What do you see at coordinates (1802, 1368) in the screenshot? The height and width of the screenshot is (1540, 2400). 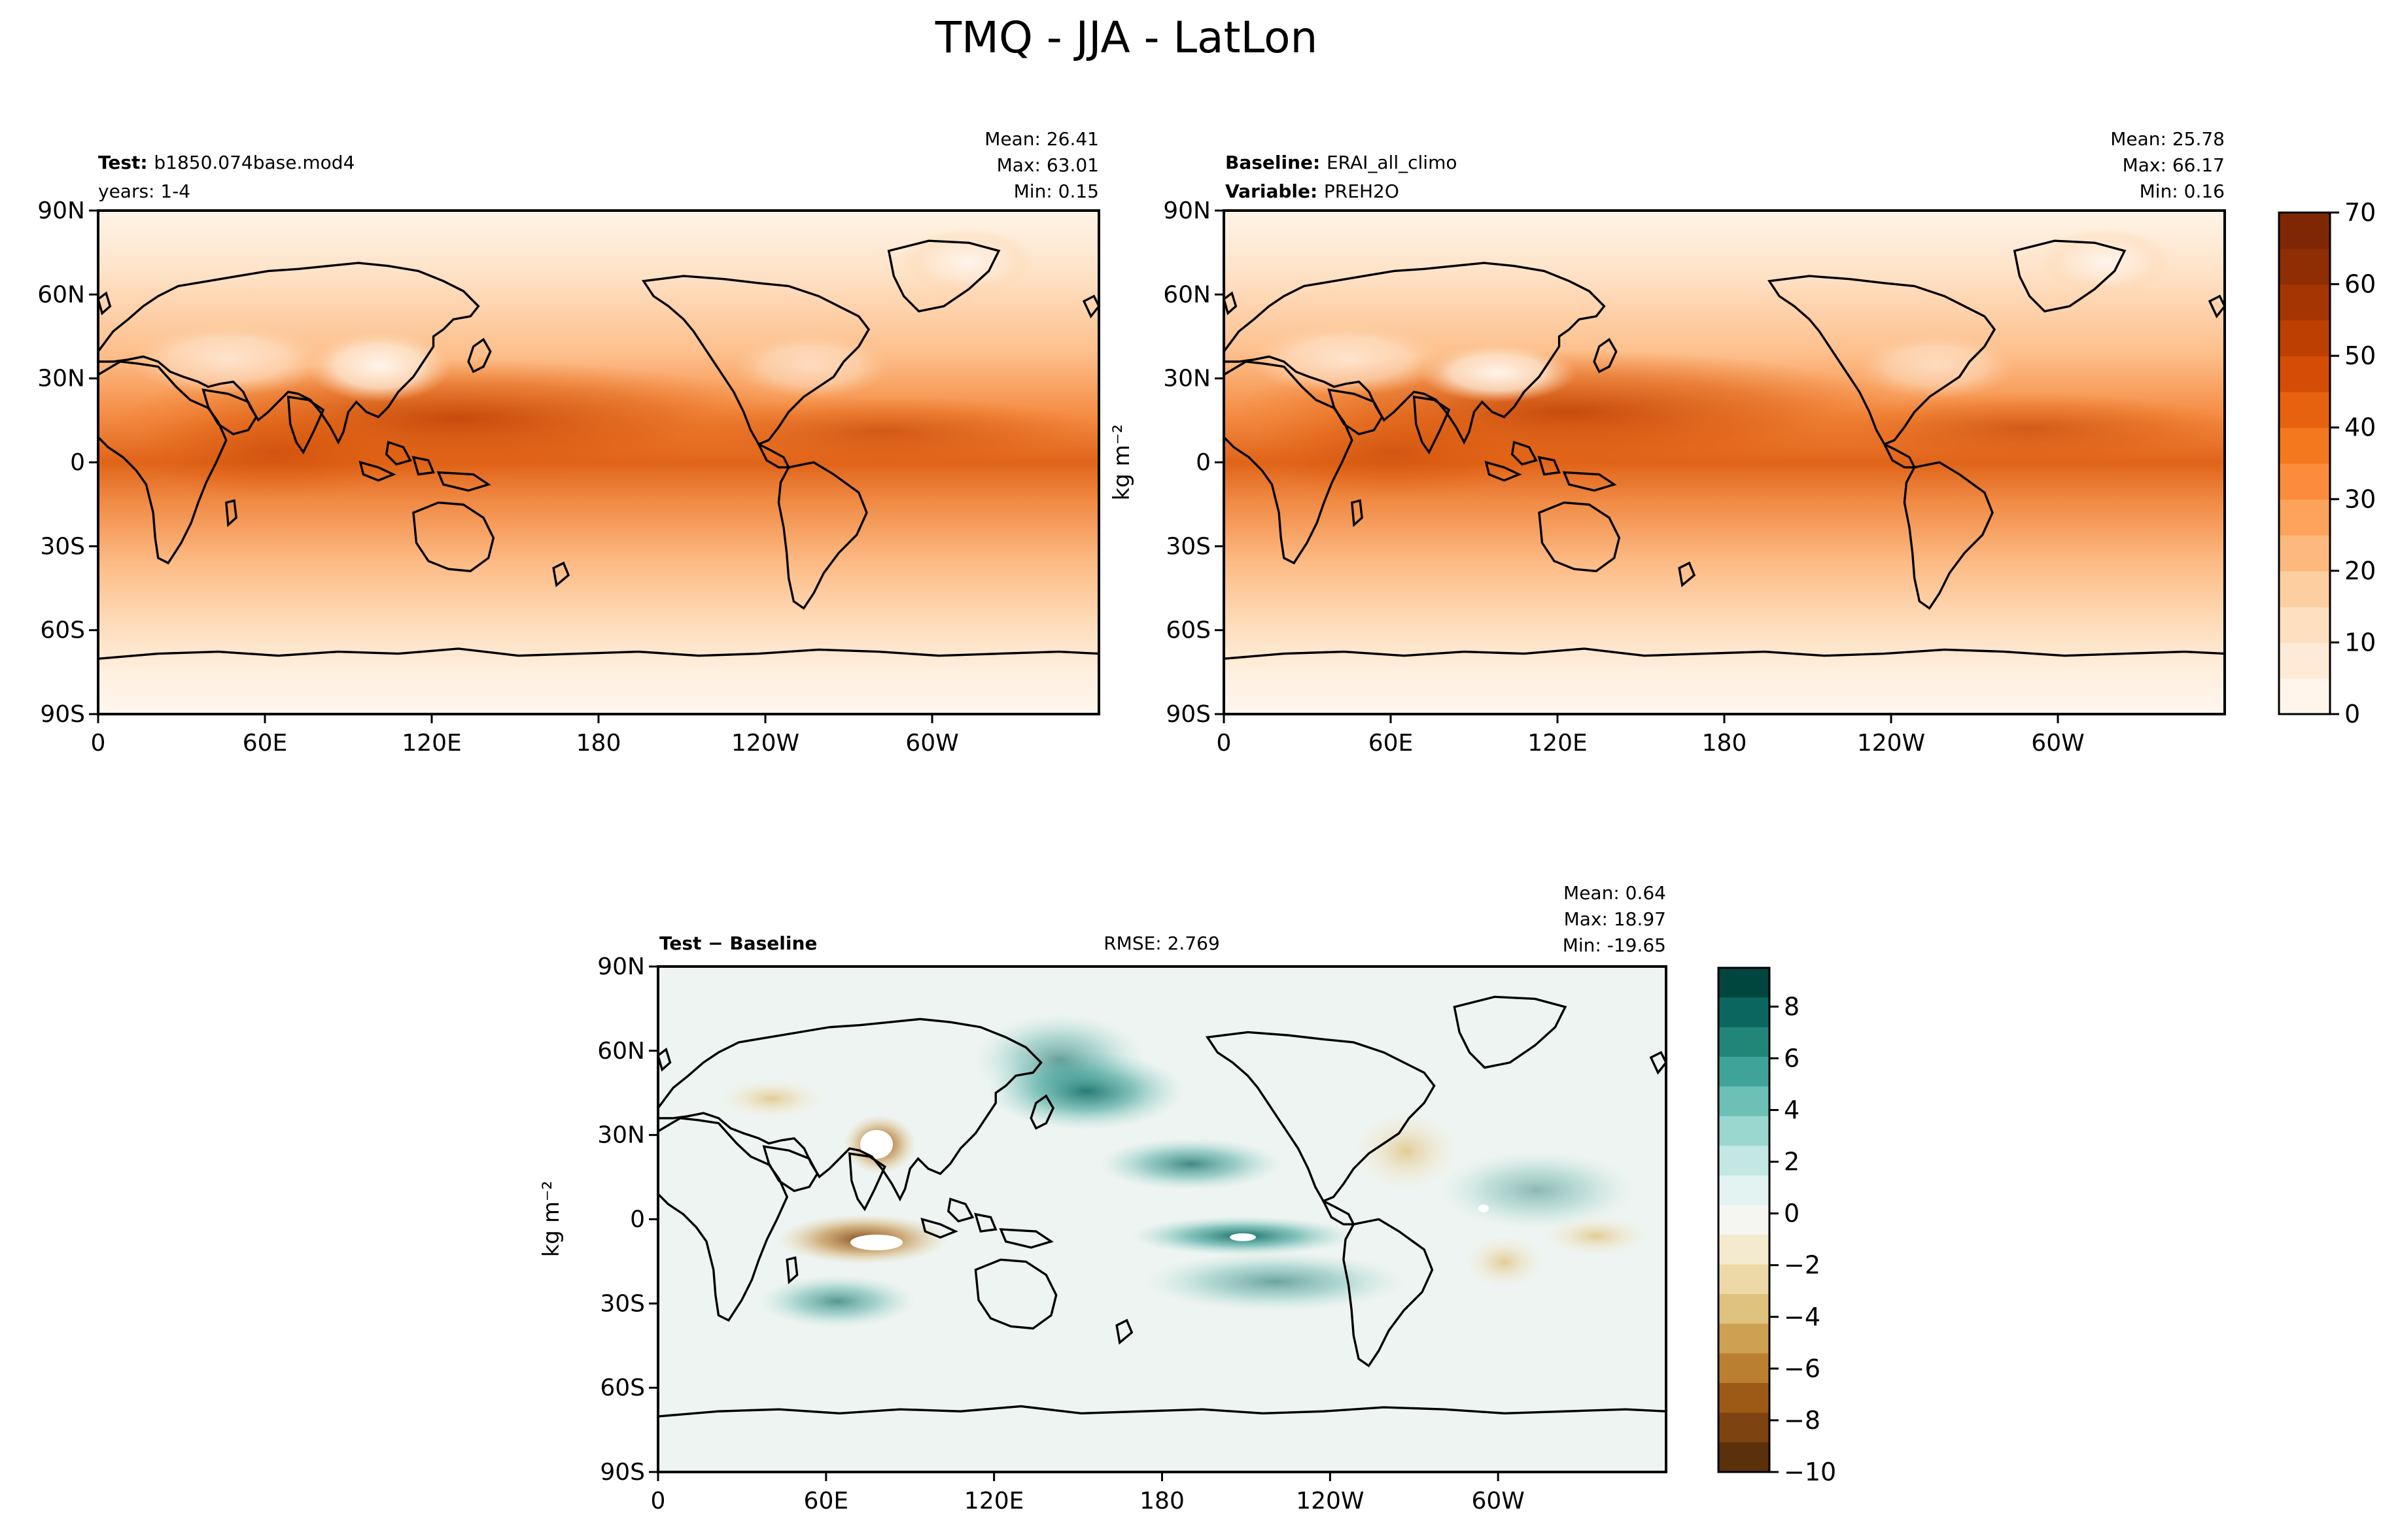 I see `colorbar-bottom-tick-label: −6` at bounding box center [1802, 1368].